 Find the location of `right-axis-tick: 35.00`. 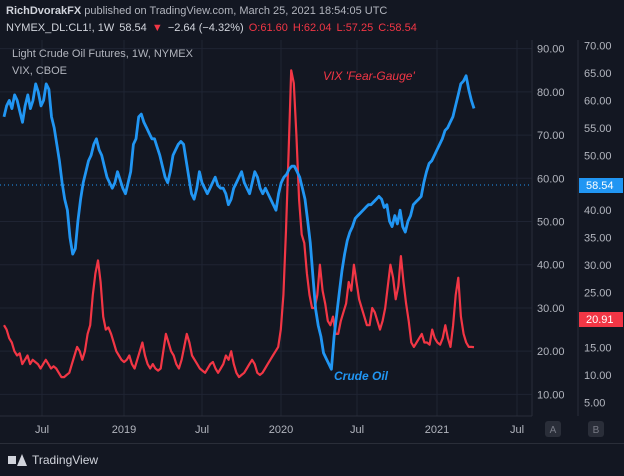

right-axis-tick: 35.00 is located at coordinates (598, 239).